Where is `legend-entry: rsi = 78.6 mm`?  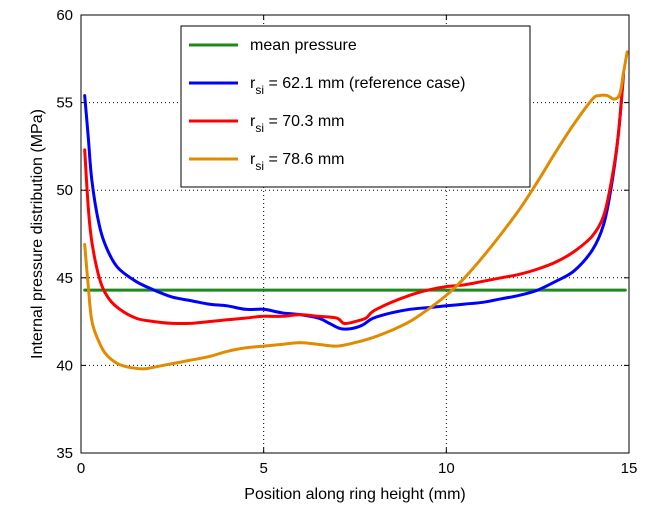 legend-entry: rsi = 78.6 mm is located at coordinates (297, 162).